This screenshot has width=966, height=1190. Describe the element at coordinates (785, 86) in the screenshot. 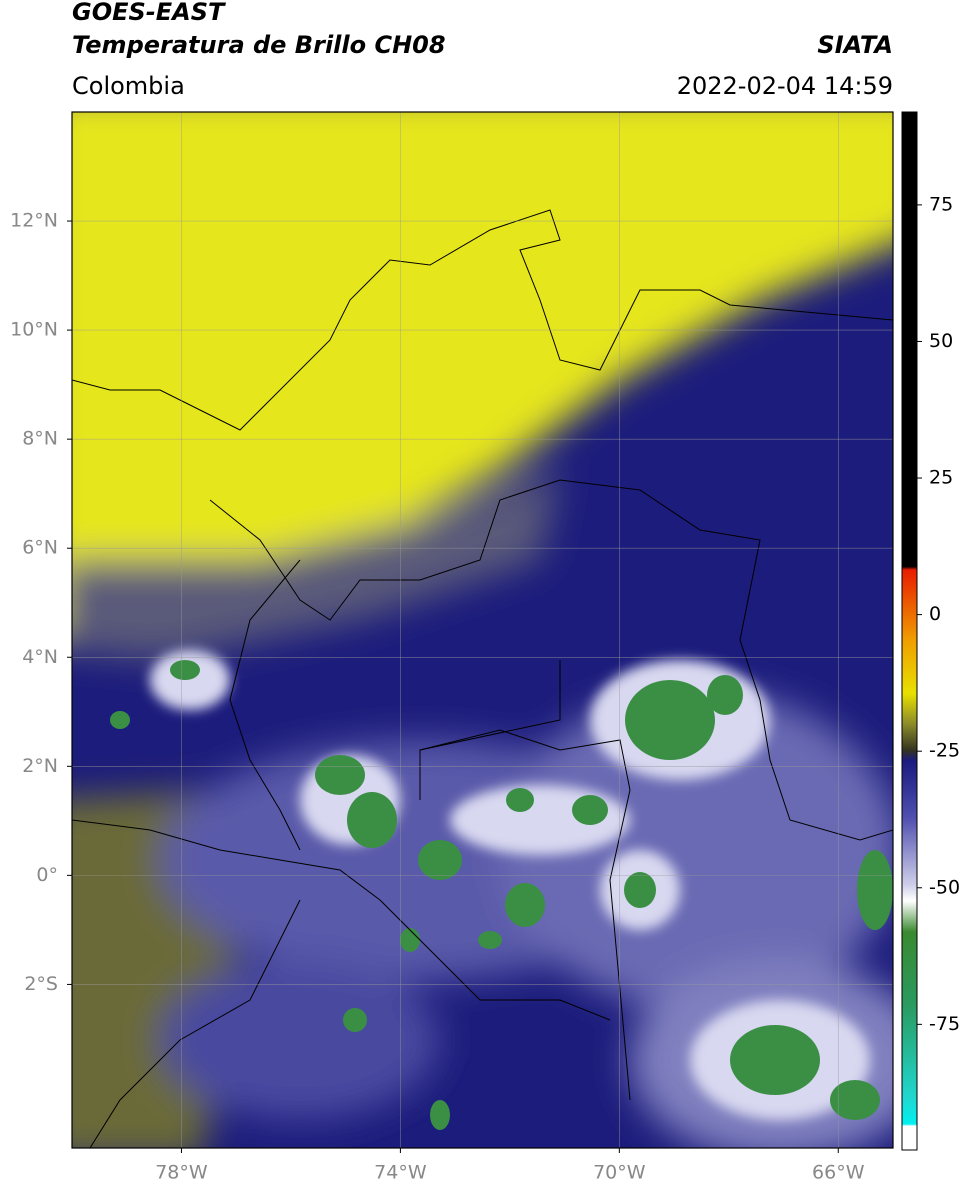

I see `datetime: 2022-02-04 14:59` at that location.